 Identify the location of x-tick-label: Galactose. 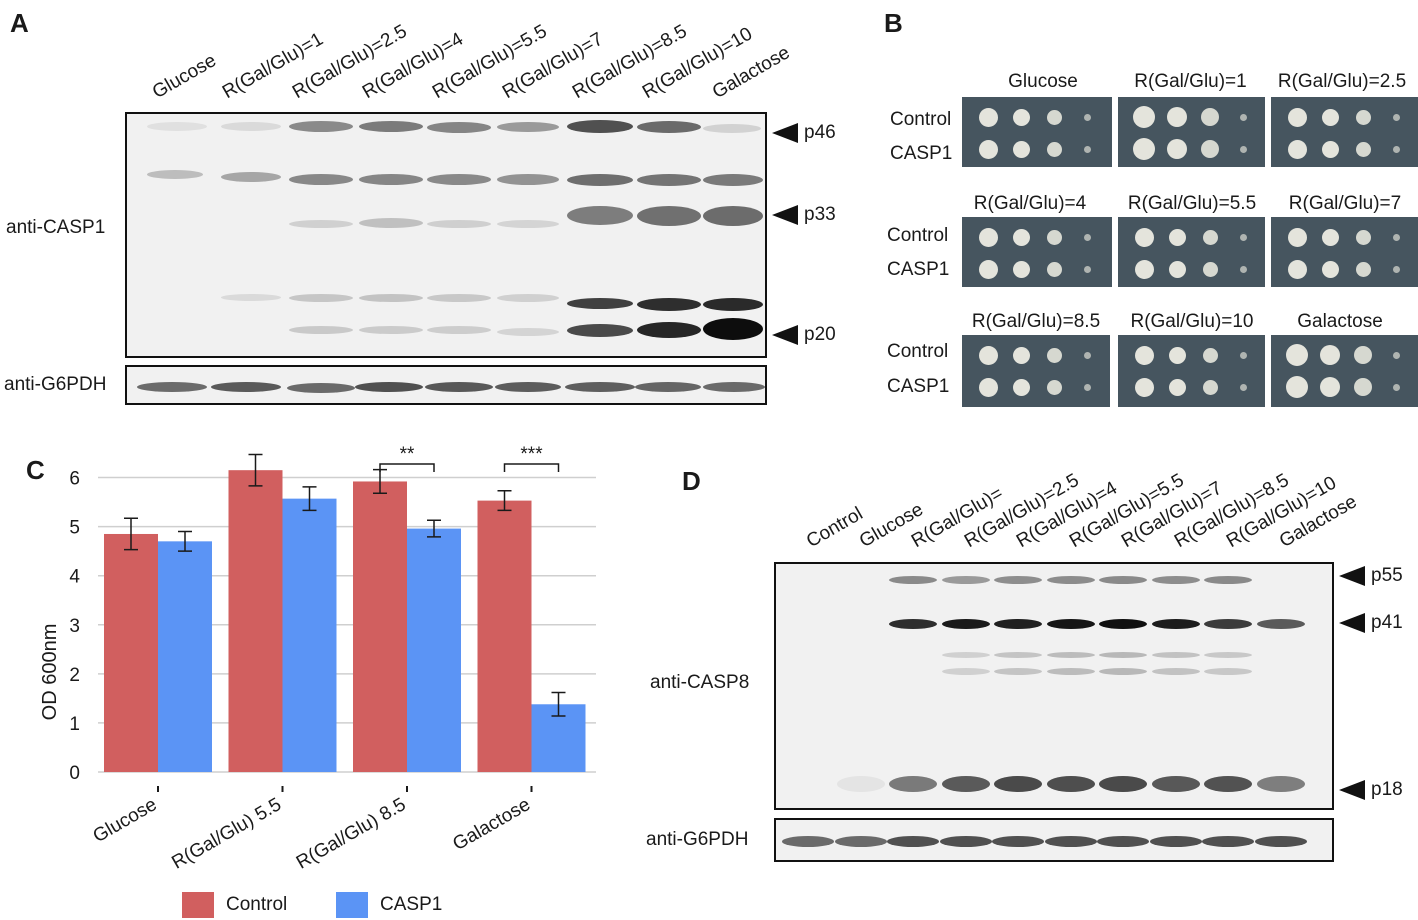
(491, 824).